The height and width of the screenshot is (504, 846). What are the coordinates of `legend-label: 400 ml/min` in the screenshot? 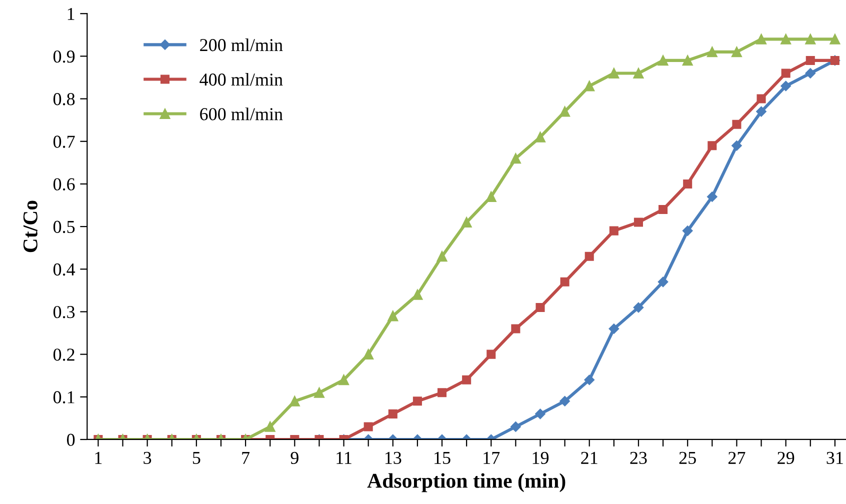 It's located at (241, 79).